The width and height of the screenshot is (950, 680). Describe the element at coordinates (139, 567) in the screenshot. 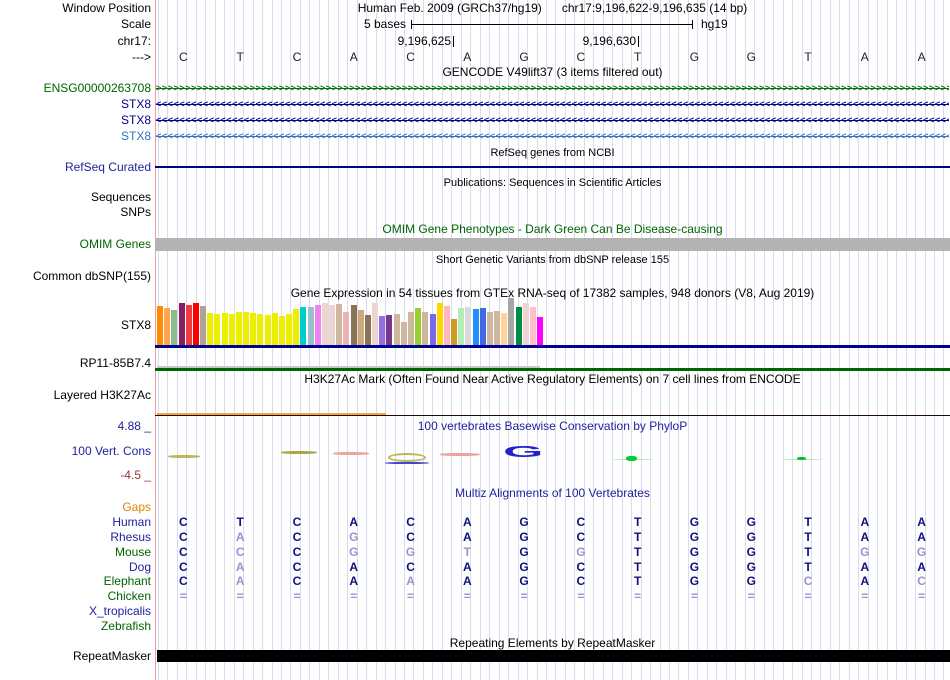

I see `multiz-species-label-dog: Dog` at that location.